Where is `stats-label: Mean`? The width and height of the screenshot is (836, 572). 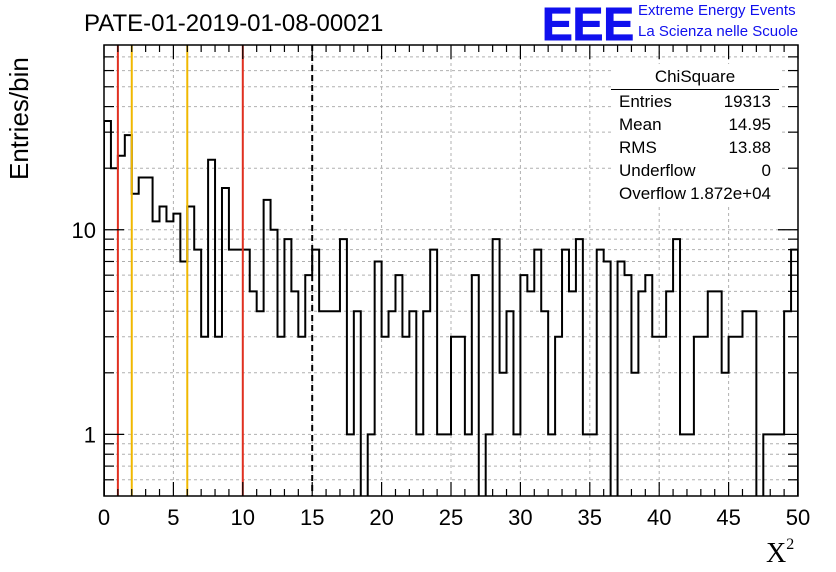
stats-label: Mean is located at coordinates (640, 124).